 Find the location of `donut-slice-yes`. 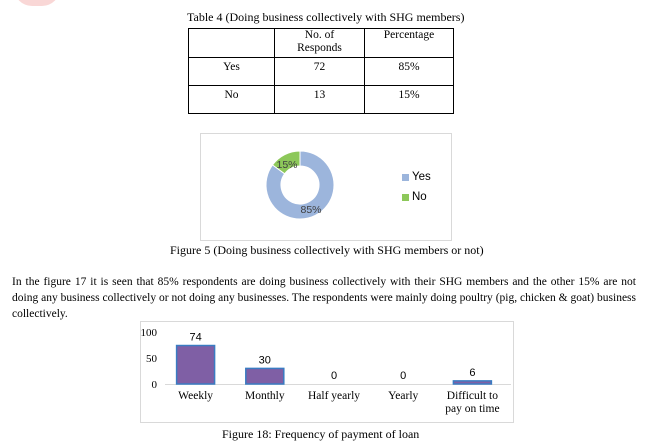

donut-slice-yes is located at coordinates (300, 185).